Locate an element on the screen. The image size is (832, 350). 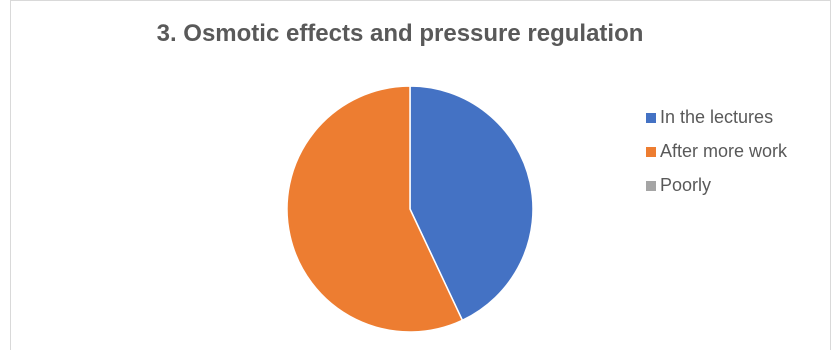
legend-item: After more work is located at coordinates (731, 151).